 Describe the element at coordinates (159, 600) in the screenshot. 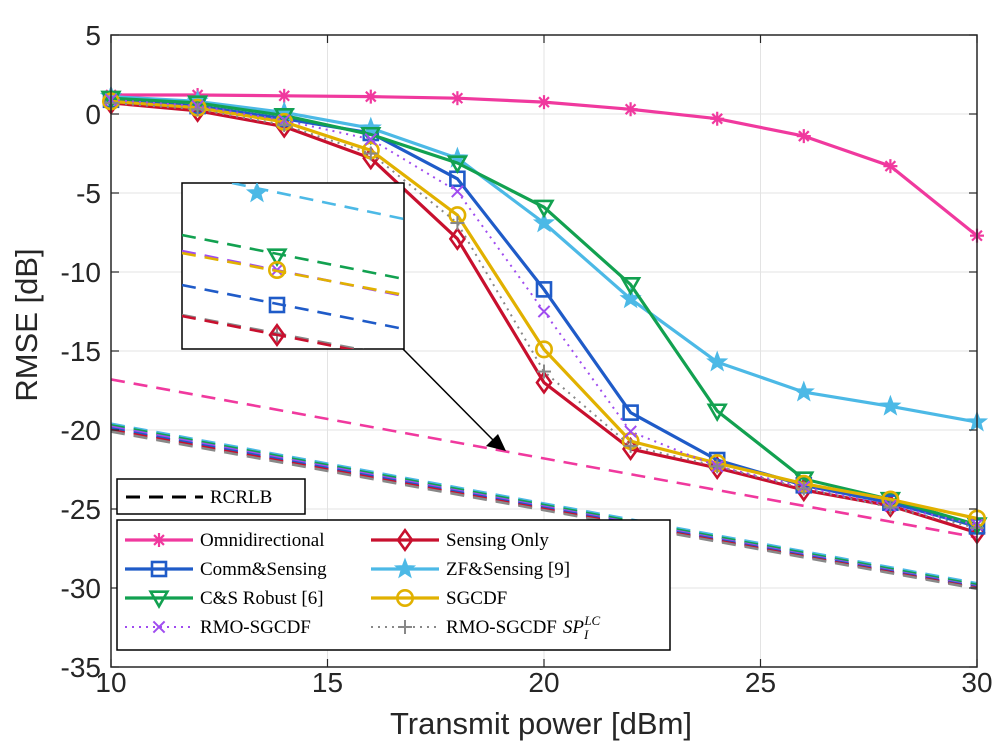

I see `legend-marker-2-left` at that location.